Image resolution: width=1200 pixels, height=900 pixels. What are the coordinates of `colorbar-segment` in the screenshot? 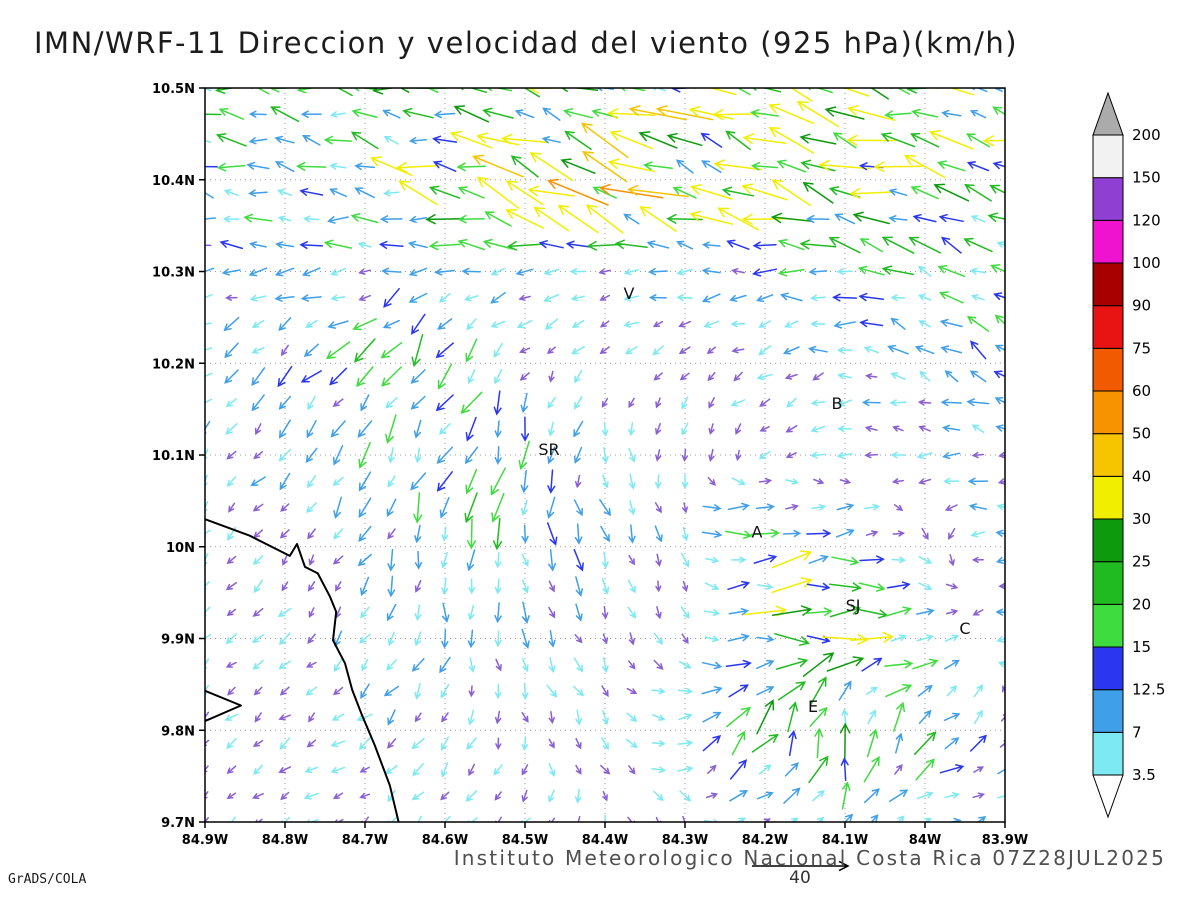 It's located at (1108, 583).